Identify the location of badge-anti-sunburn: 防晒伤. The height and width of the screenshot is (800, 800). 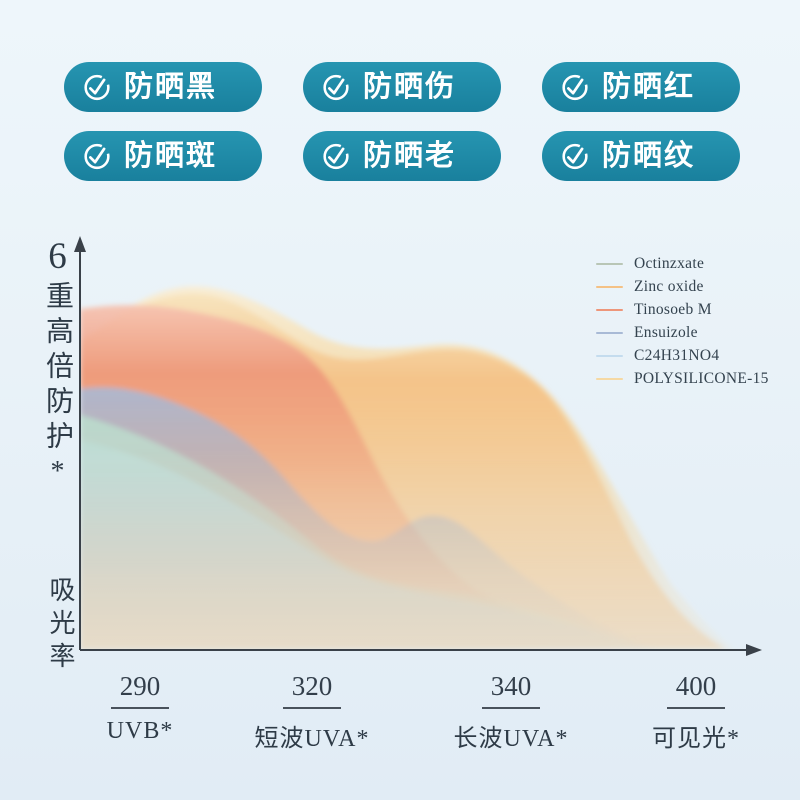
(402, 87).